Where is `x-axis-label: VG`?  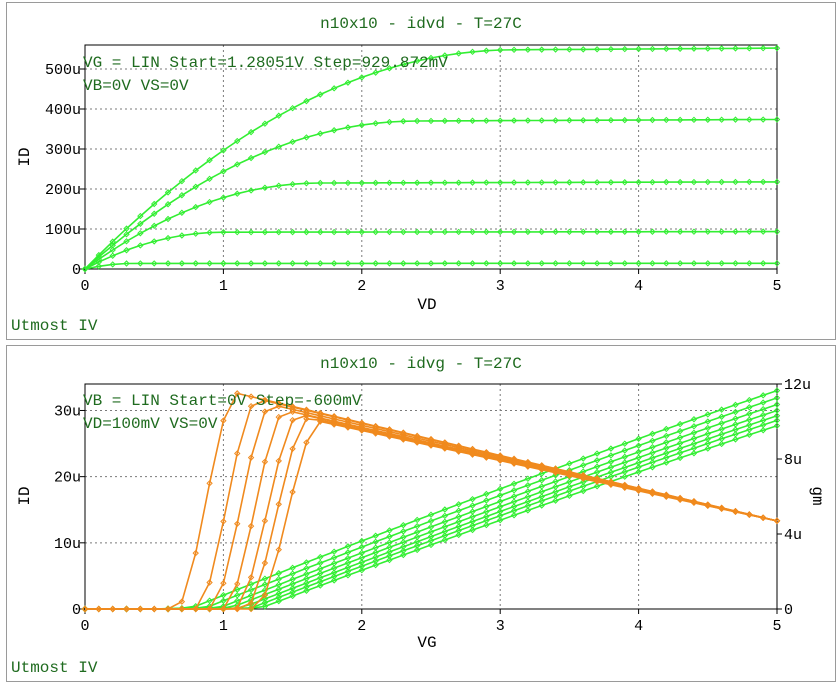
x-axis-label: VG is located at coordinates (426, 643).